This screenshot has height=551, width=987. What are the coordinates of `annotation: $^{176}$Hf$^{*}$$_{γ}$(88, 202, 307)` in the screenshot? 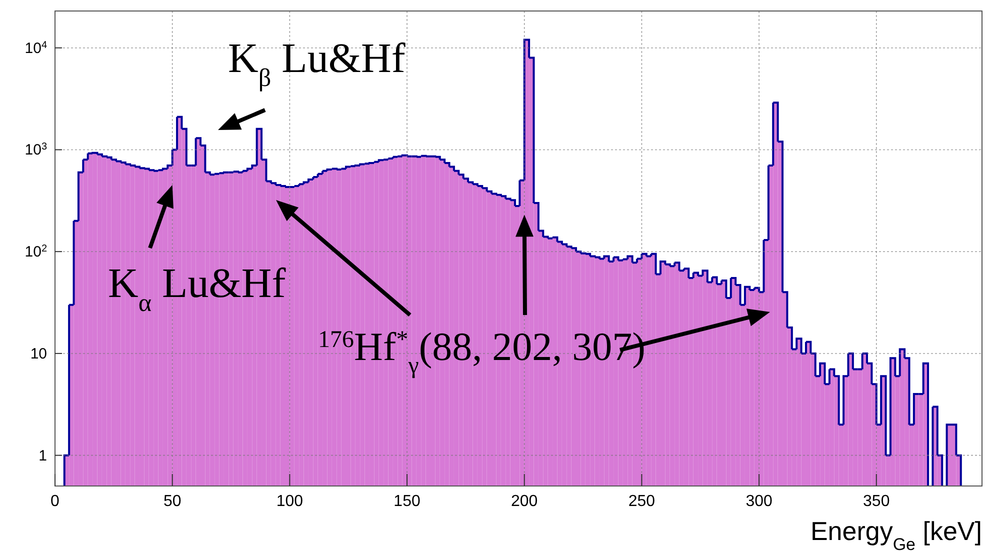 It's located at (482, 351).